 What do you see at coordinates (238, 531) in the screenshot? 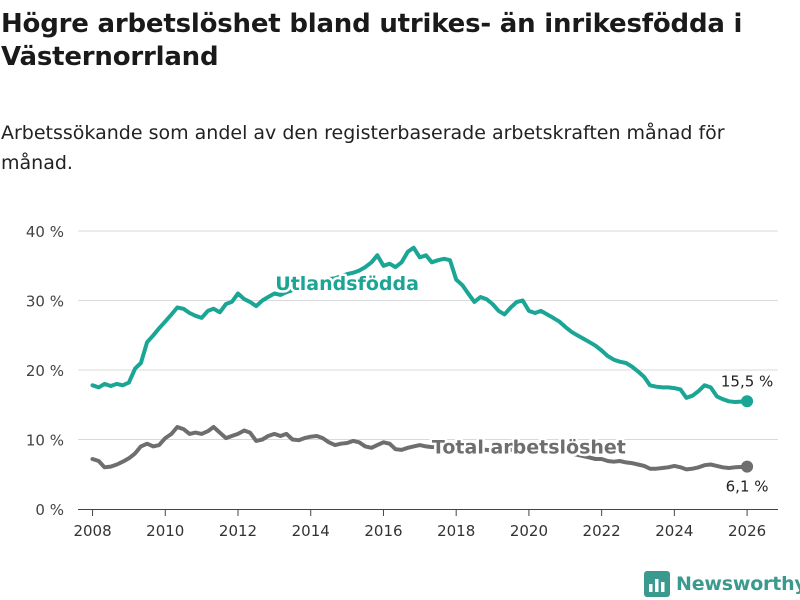
I see `x-tick-label: 2012` at bounding box center [238, 531].